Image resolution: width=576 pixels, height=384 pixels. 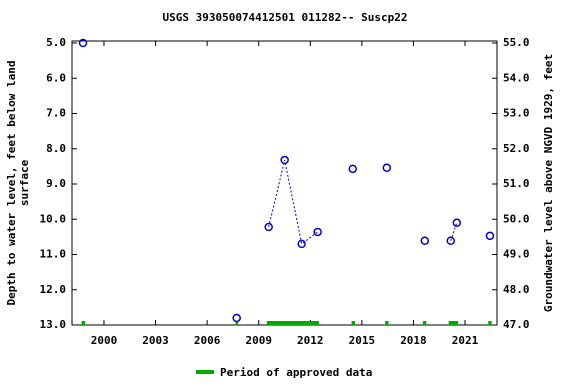 I want to click on x-tick-label: 2000, so click(x=104, y=340).